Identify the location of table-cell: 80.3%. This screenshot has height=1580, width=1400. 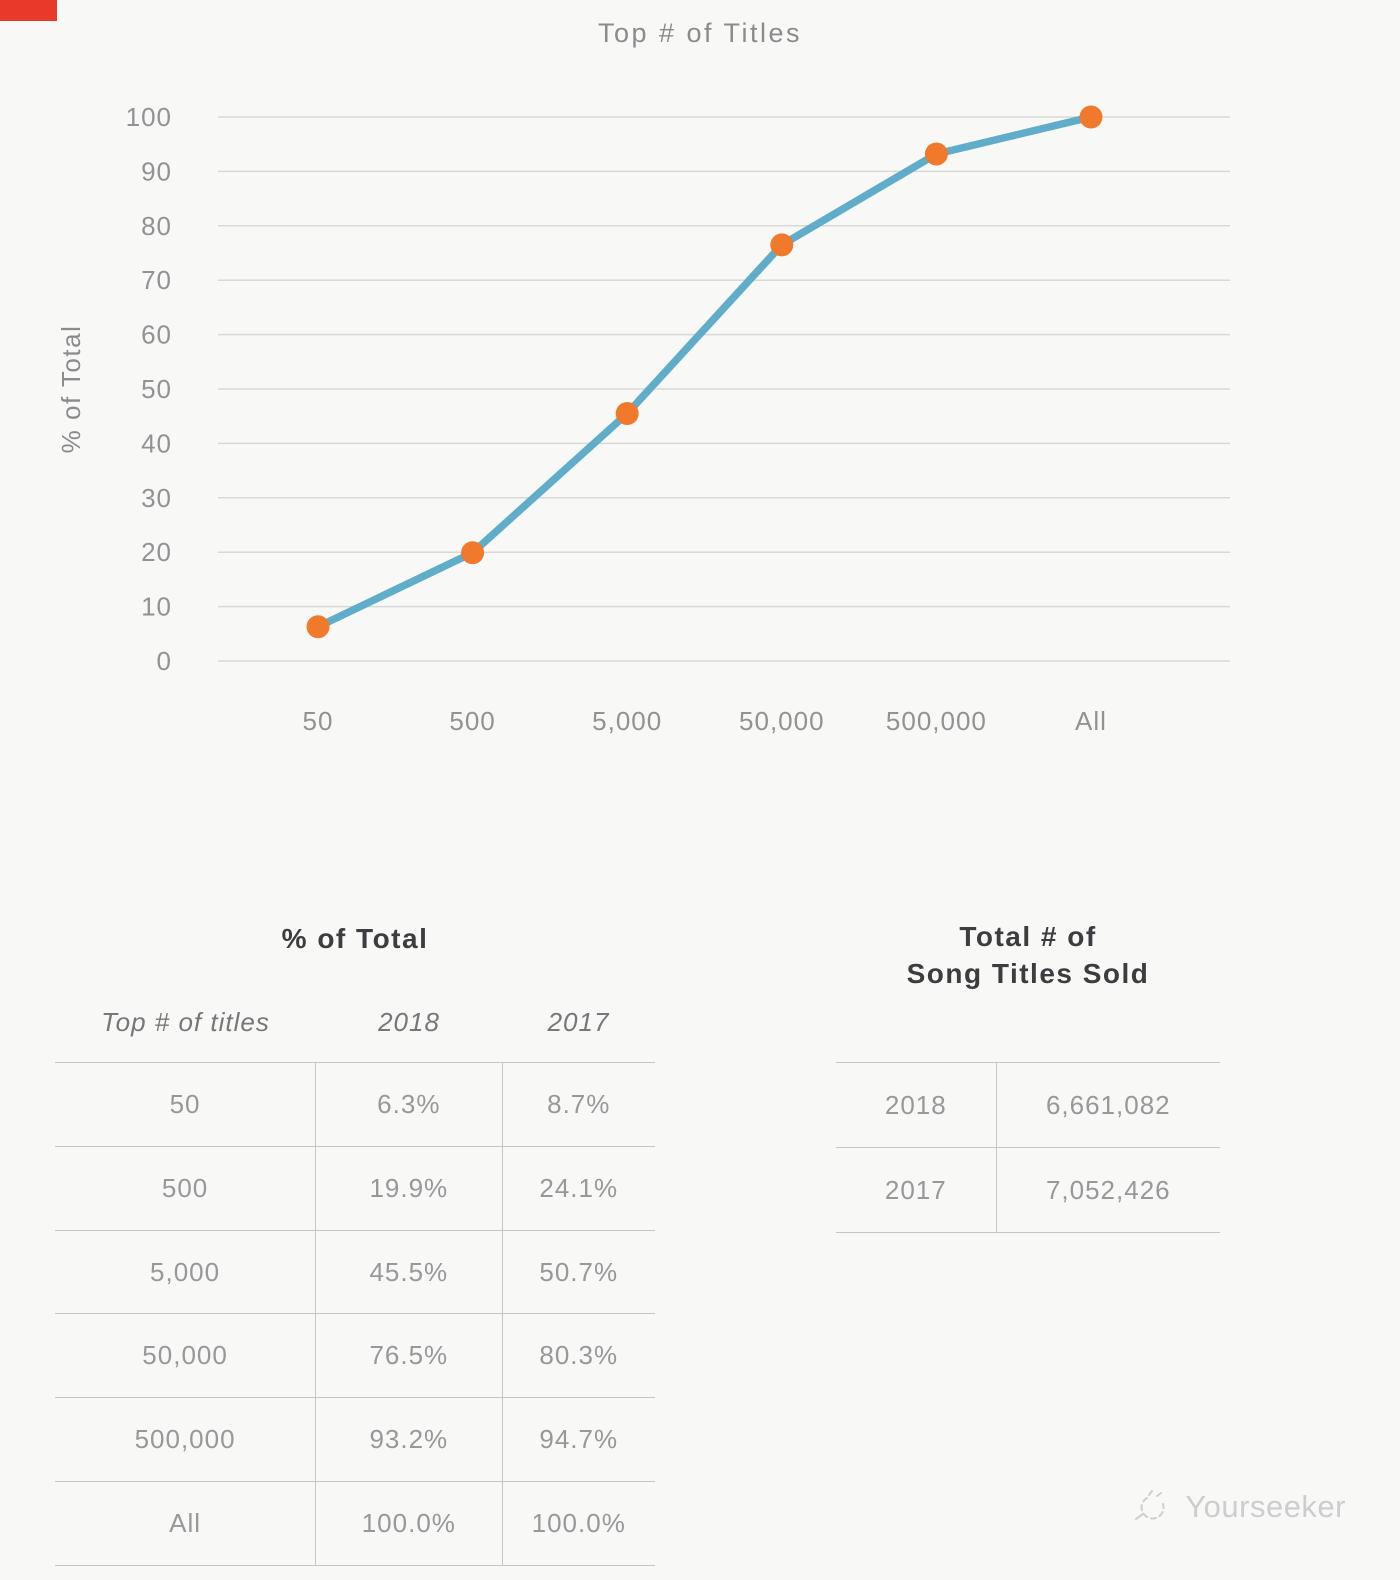
(578, 1356).